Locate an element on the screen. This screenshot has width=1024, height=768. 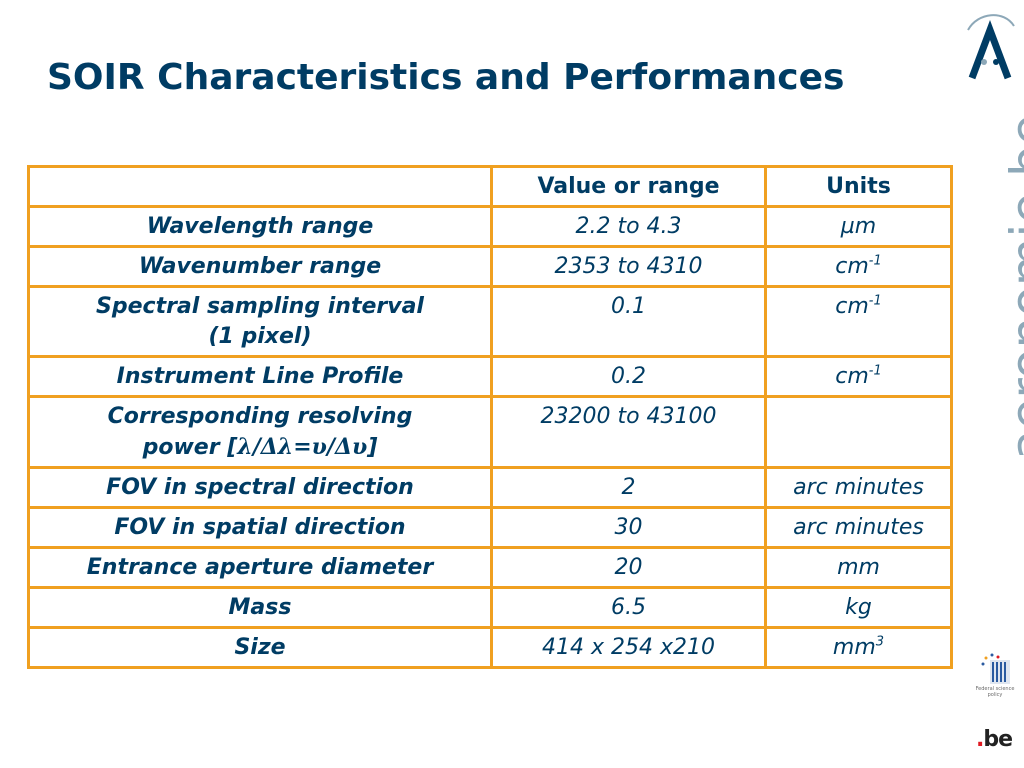
param-cell: Spectral sampling interval (1 pixel) is located at coordinates (260, 321).